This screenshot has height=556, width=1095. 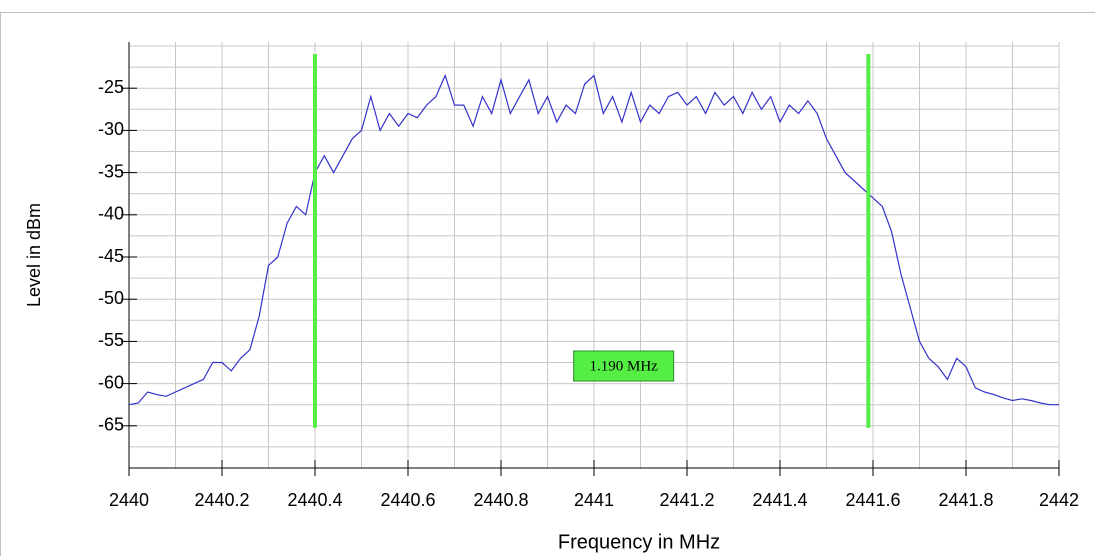 What do you see at coordinates (686, 500) in the screenshot?
I see `x-tick-label: 2441.2` at bounding box center [686, 500].